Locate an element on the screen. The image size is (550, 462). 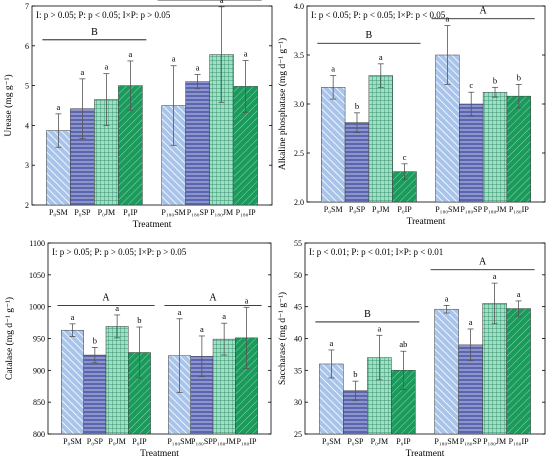
y-tick-label: 4 is located at coordinates (27, 125).